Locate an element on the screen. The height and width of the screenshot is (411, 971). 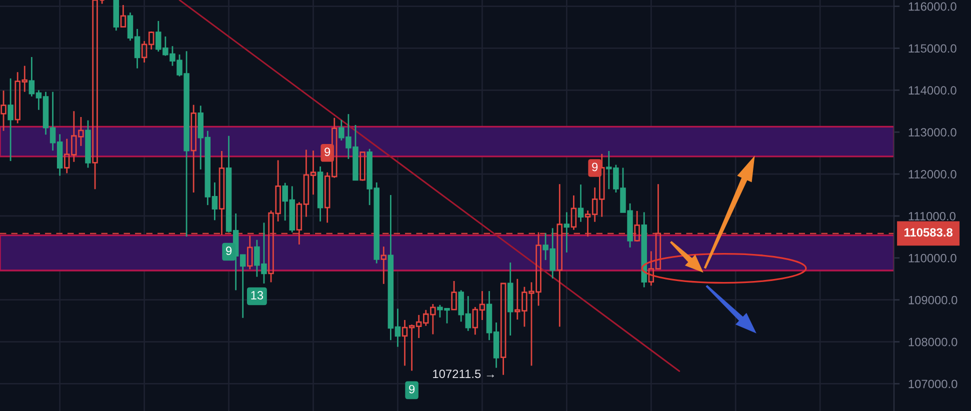
y-tick-label: 108000.0 is located at coordinates (933, 342).